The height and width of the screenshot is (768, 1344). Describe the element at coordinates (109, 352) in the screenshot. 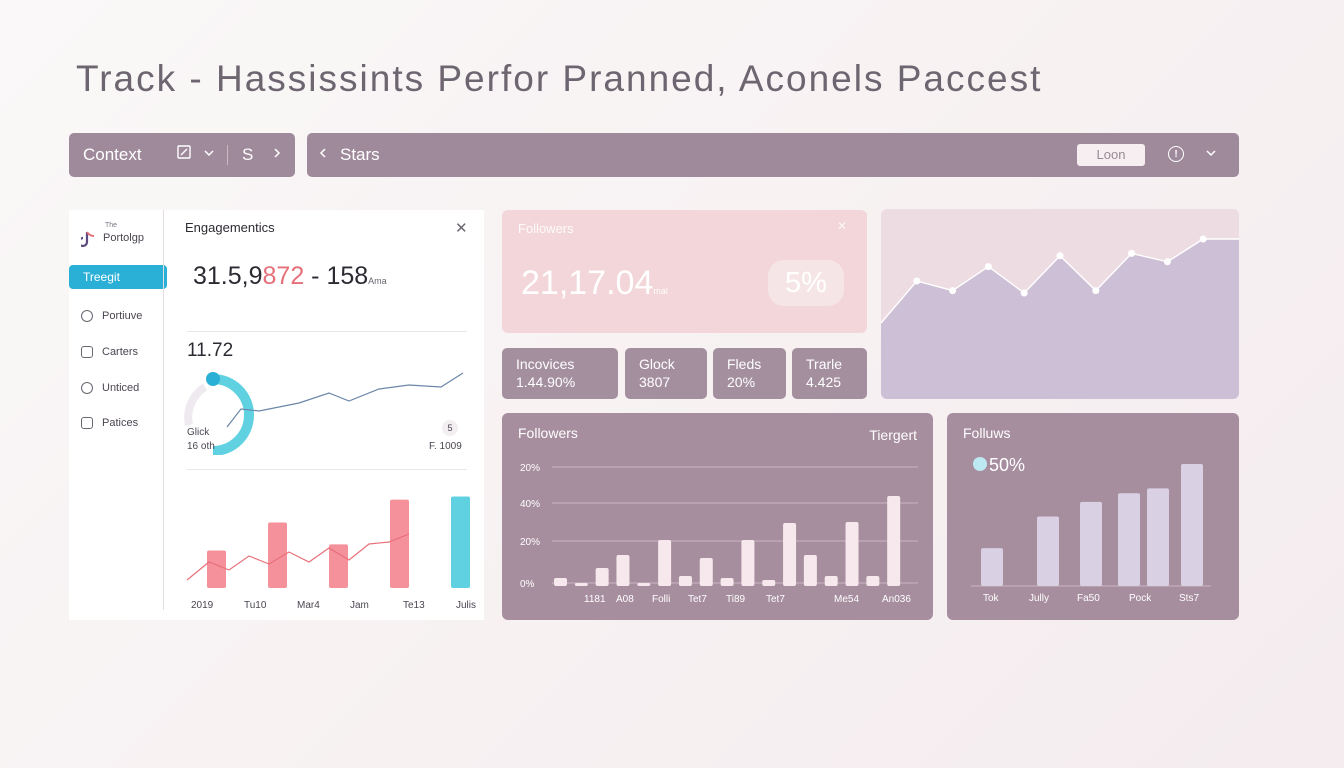

I see `sidebar-item-carters: Carters` at that location.